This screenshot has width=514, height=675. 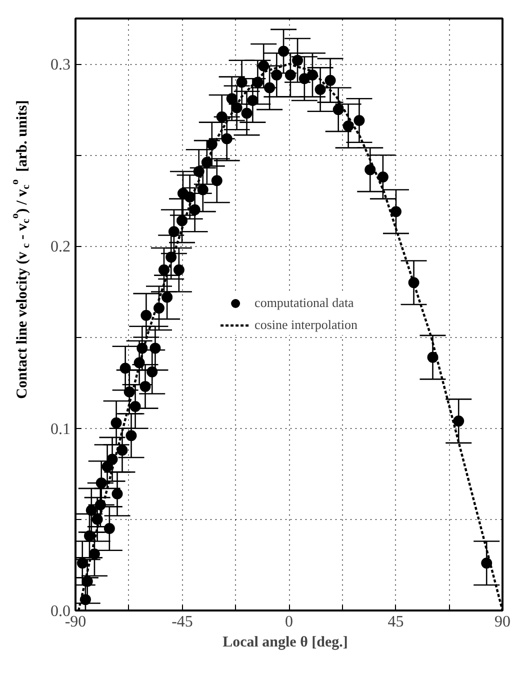 What do you see at coordinates (60, 611) in the screenshot?
I see `y-tick-label: 0.0` at bounding box center [60, 611].